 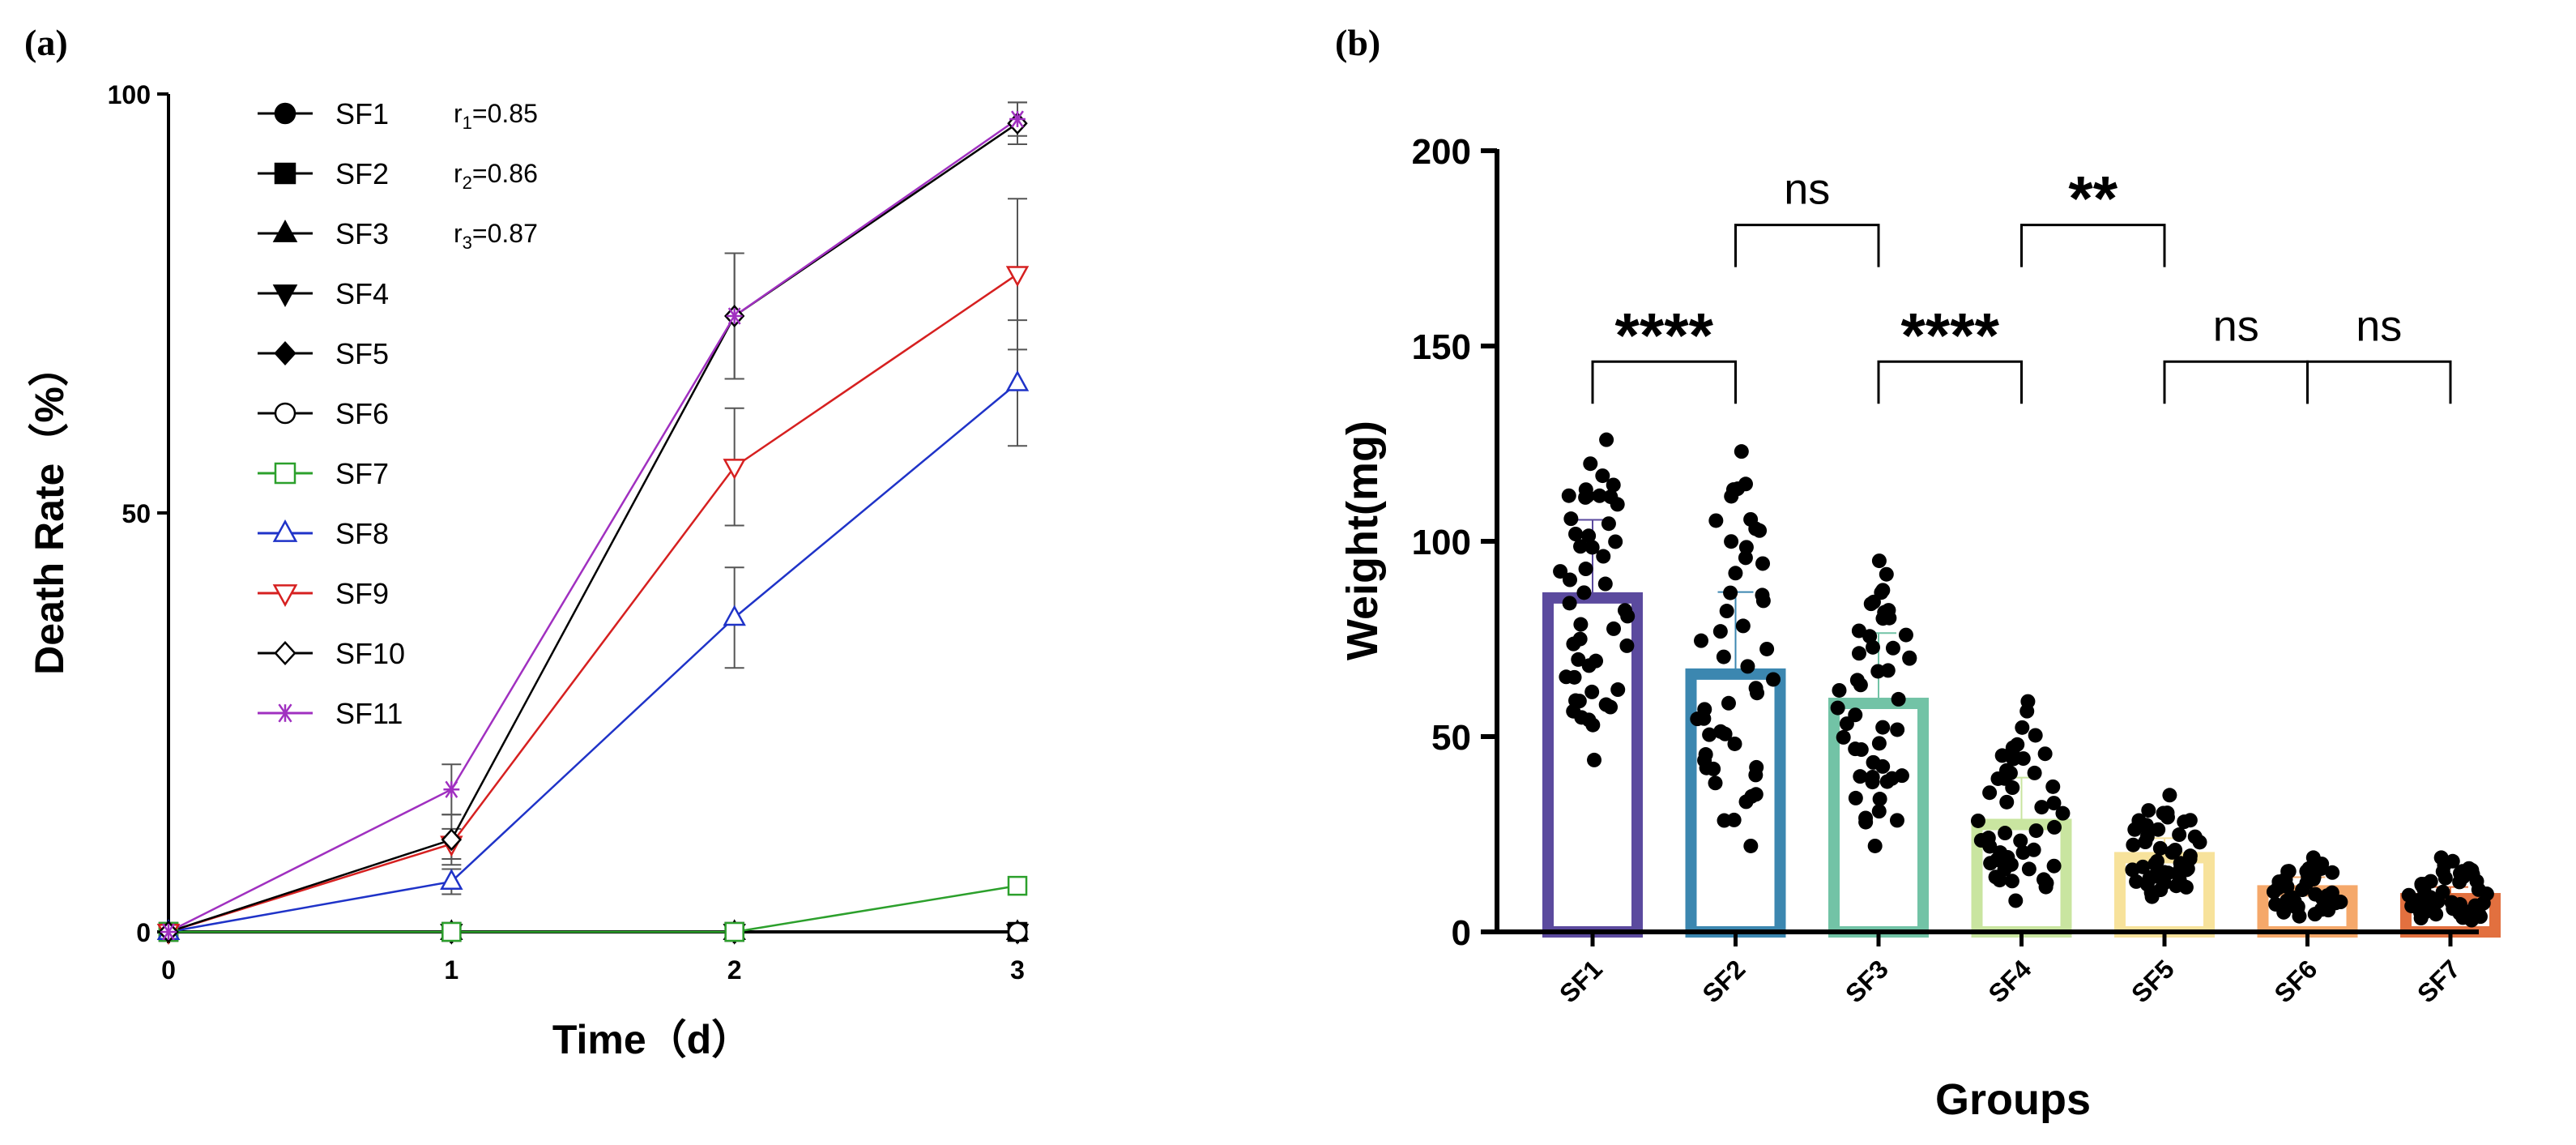 I want to click on legend-label: SF5, so click(x=362, y=353).